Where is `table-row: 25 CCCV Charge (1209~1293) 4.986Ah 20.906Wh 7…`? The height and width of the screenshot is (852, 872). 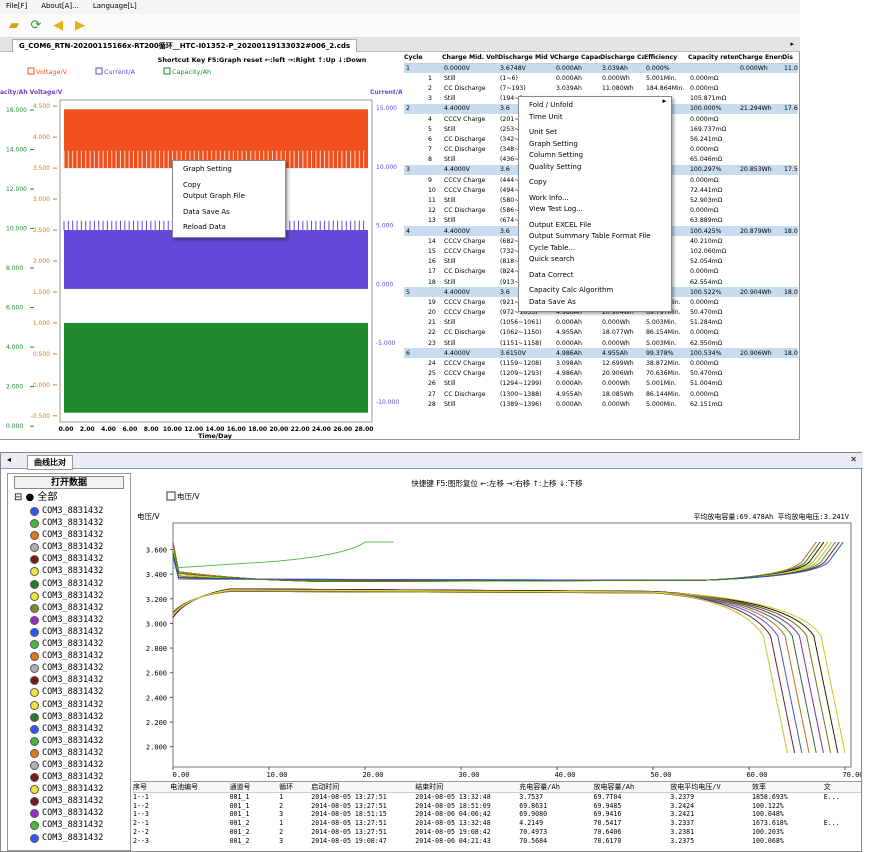 table-row: 25 CCCV Charge (1209~1293) 4.986Ah 20.906Wh 7… is located at coordinates (601, 374).